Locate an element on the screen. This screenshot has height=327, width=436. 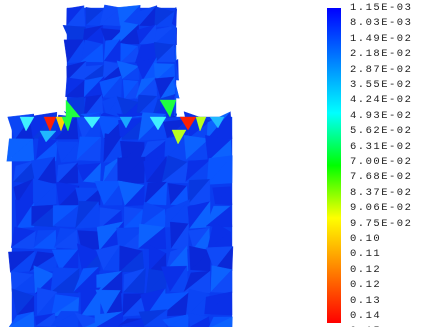
colorbar-tick-label: 8.03E-03 is located at coordinates (381, 23).